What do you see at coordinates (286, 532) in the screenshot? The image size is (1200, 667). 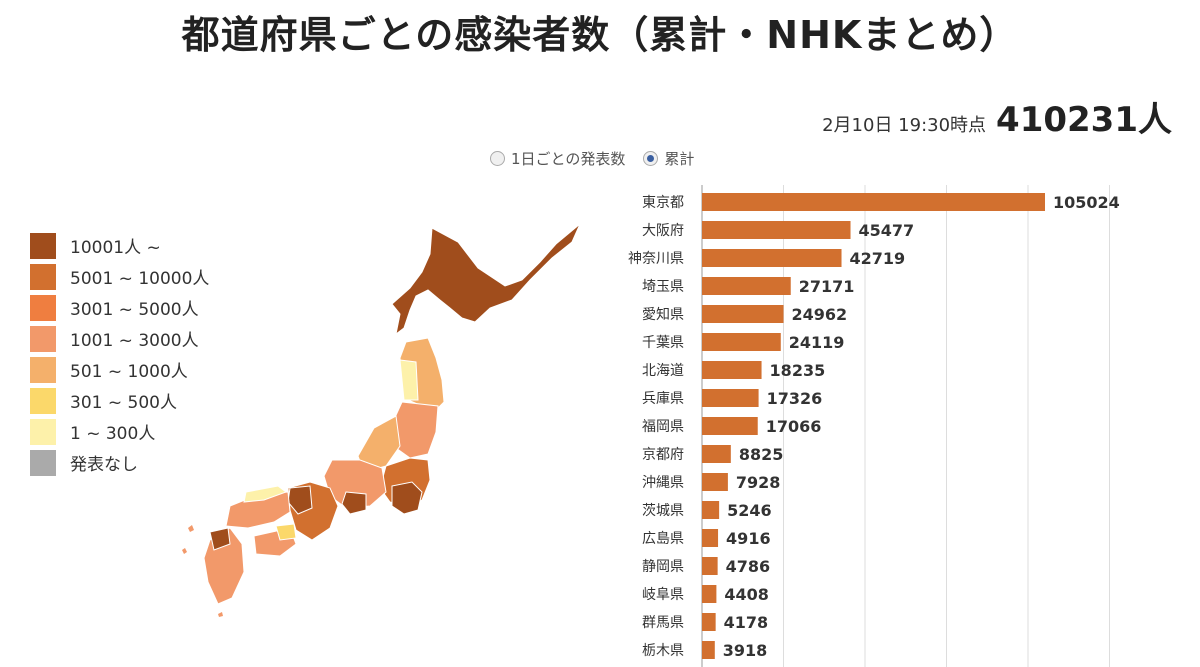 I see `map-kochi` at bounding box center [286, 532].